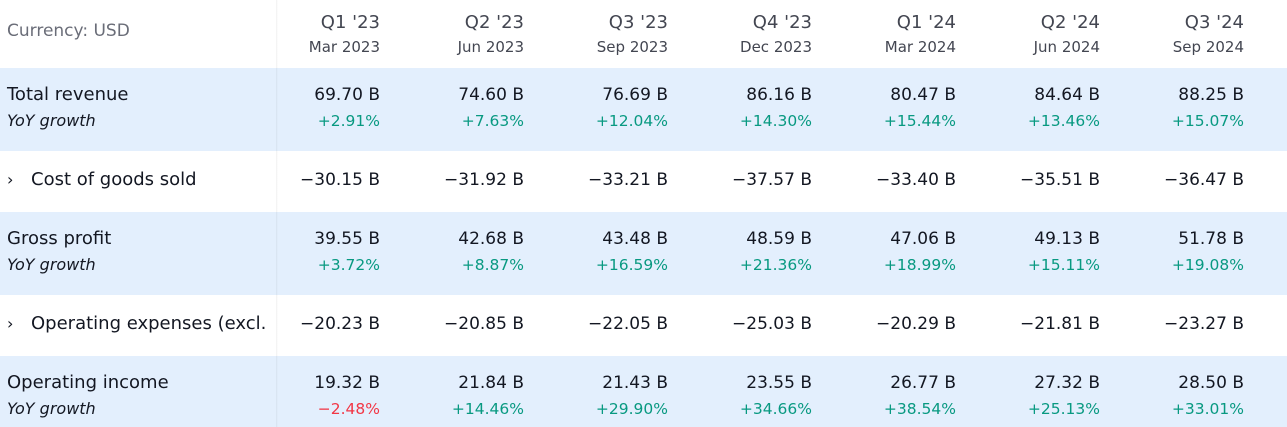 The height and width of the screenshot is (427, 1287). What do you see at coordinates (635, 383) in the screenshot?
I see `value: 21.43 B` at bounding box center [635, 383].